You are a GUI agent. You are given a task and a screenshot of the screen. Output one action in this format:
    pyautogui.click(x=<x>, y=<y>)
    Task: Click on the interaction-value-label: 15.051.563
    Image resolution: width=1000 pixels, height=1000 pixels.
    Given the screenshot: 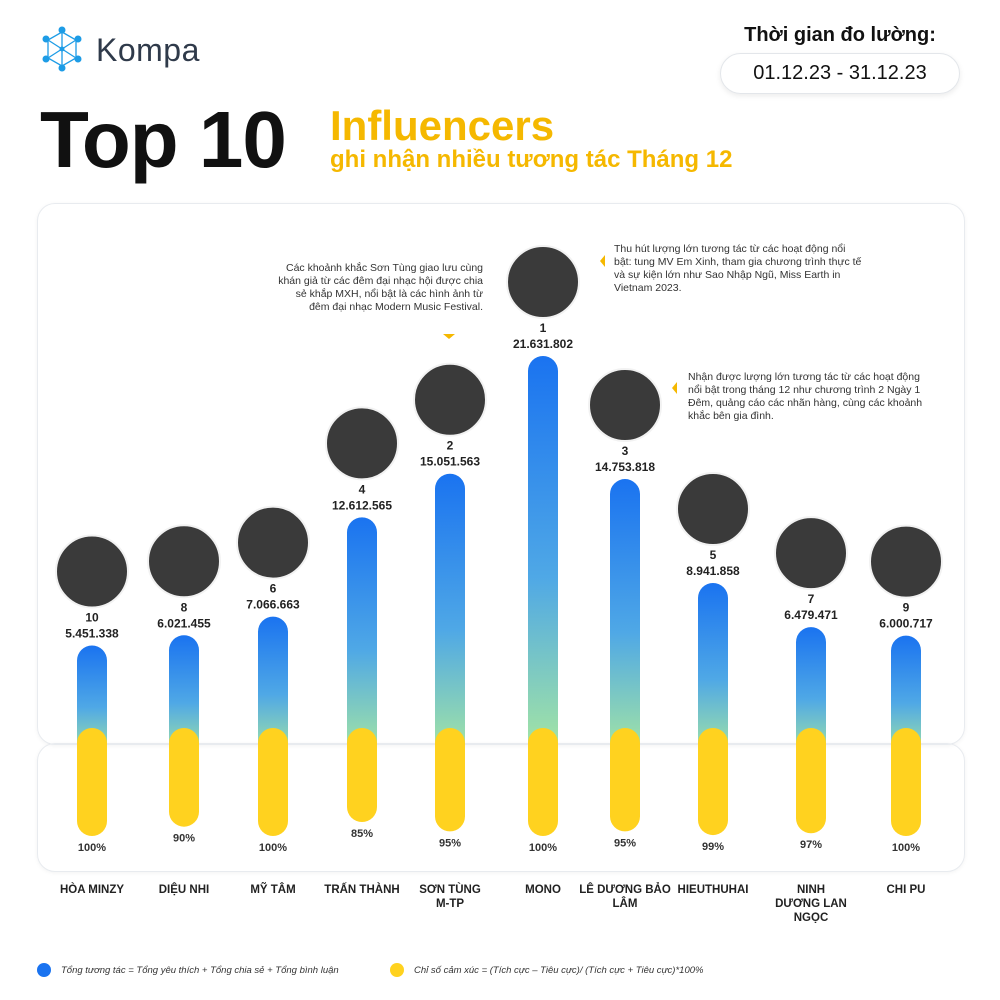 What is the action you would take?
    pyautogui.click(x=450, y=462)
    